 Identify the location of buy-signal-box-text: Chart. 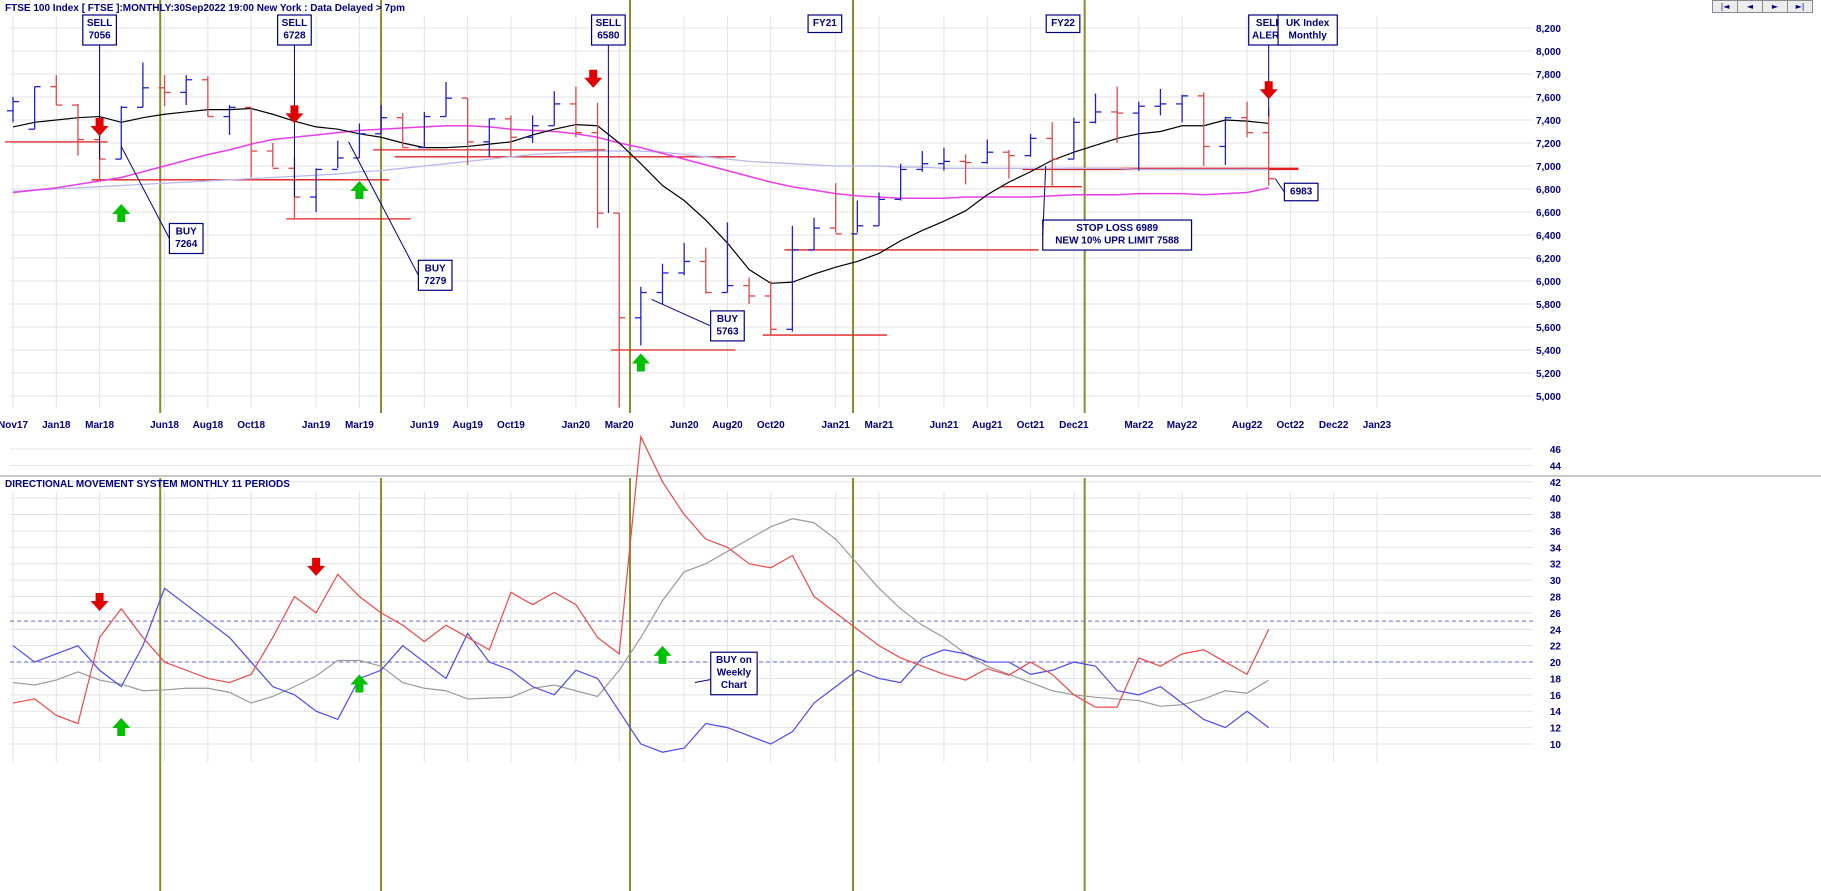
(734, 685).